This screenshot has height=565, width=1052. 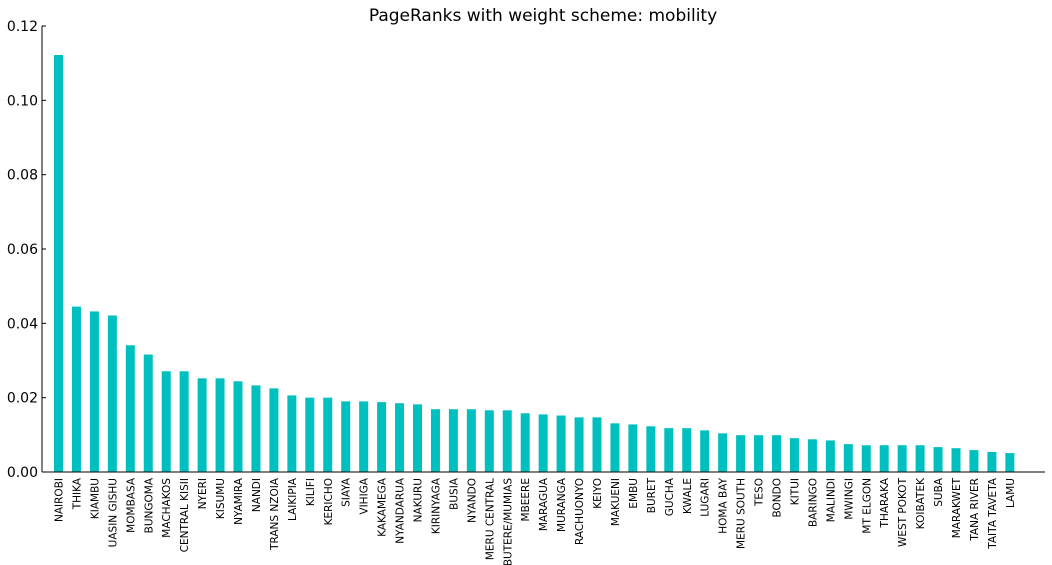 What do you see at coordinates (688, 496) in the screenshot?
I see `x-tick-label: KWALE` at bounding box center [688, 496].